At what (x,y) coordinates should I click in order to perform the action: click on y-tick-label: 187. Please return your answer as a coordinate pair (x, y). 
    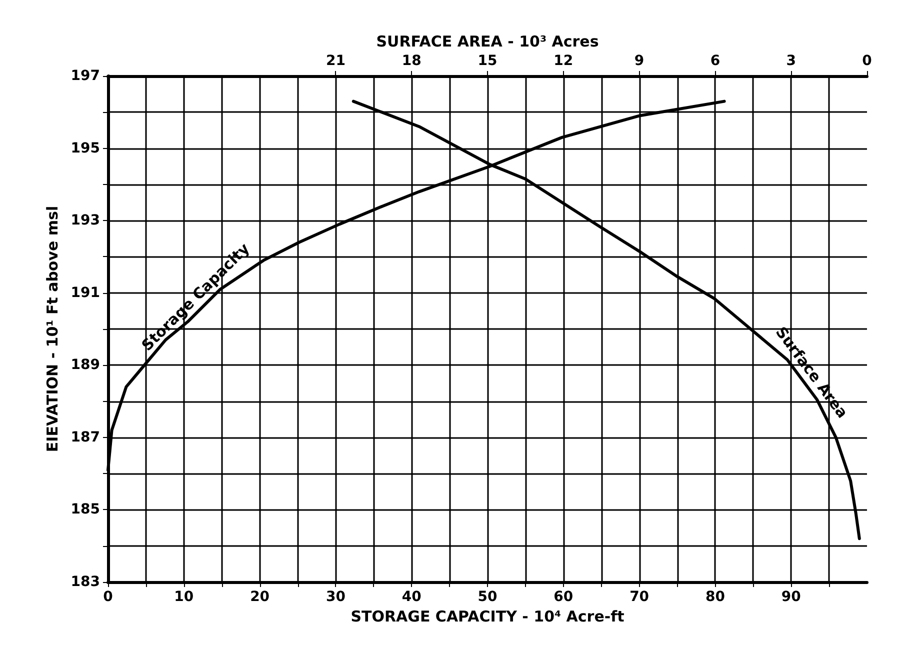
    Looking at the image, I should click on (85, 437).